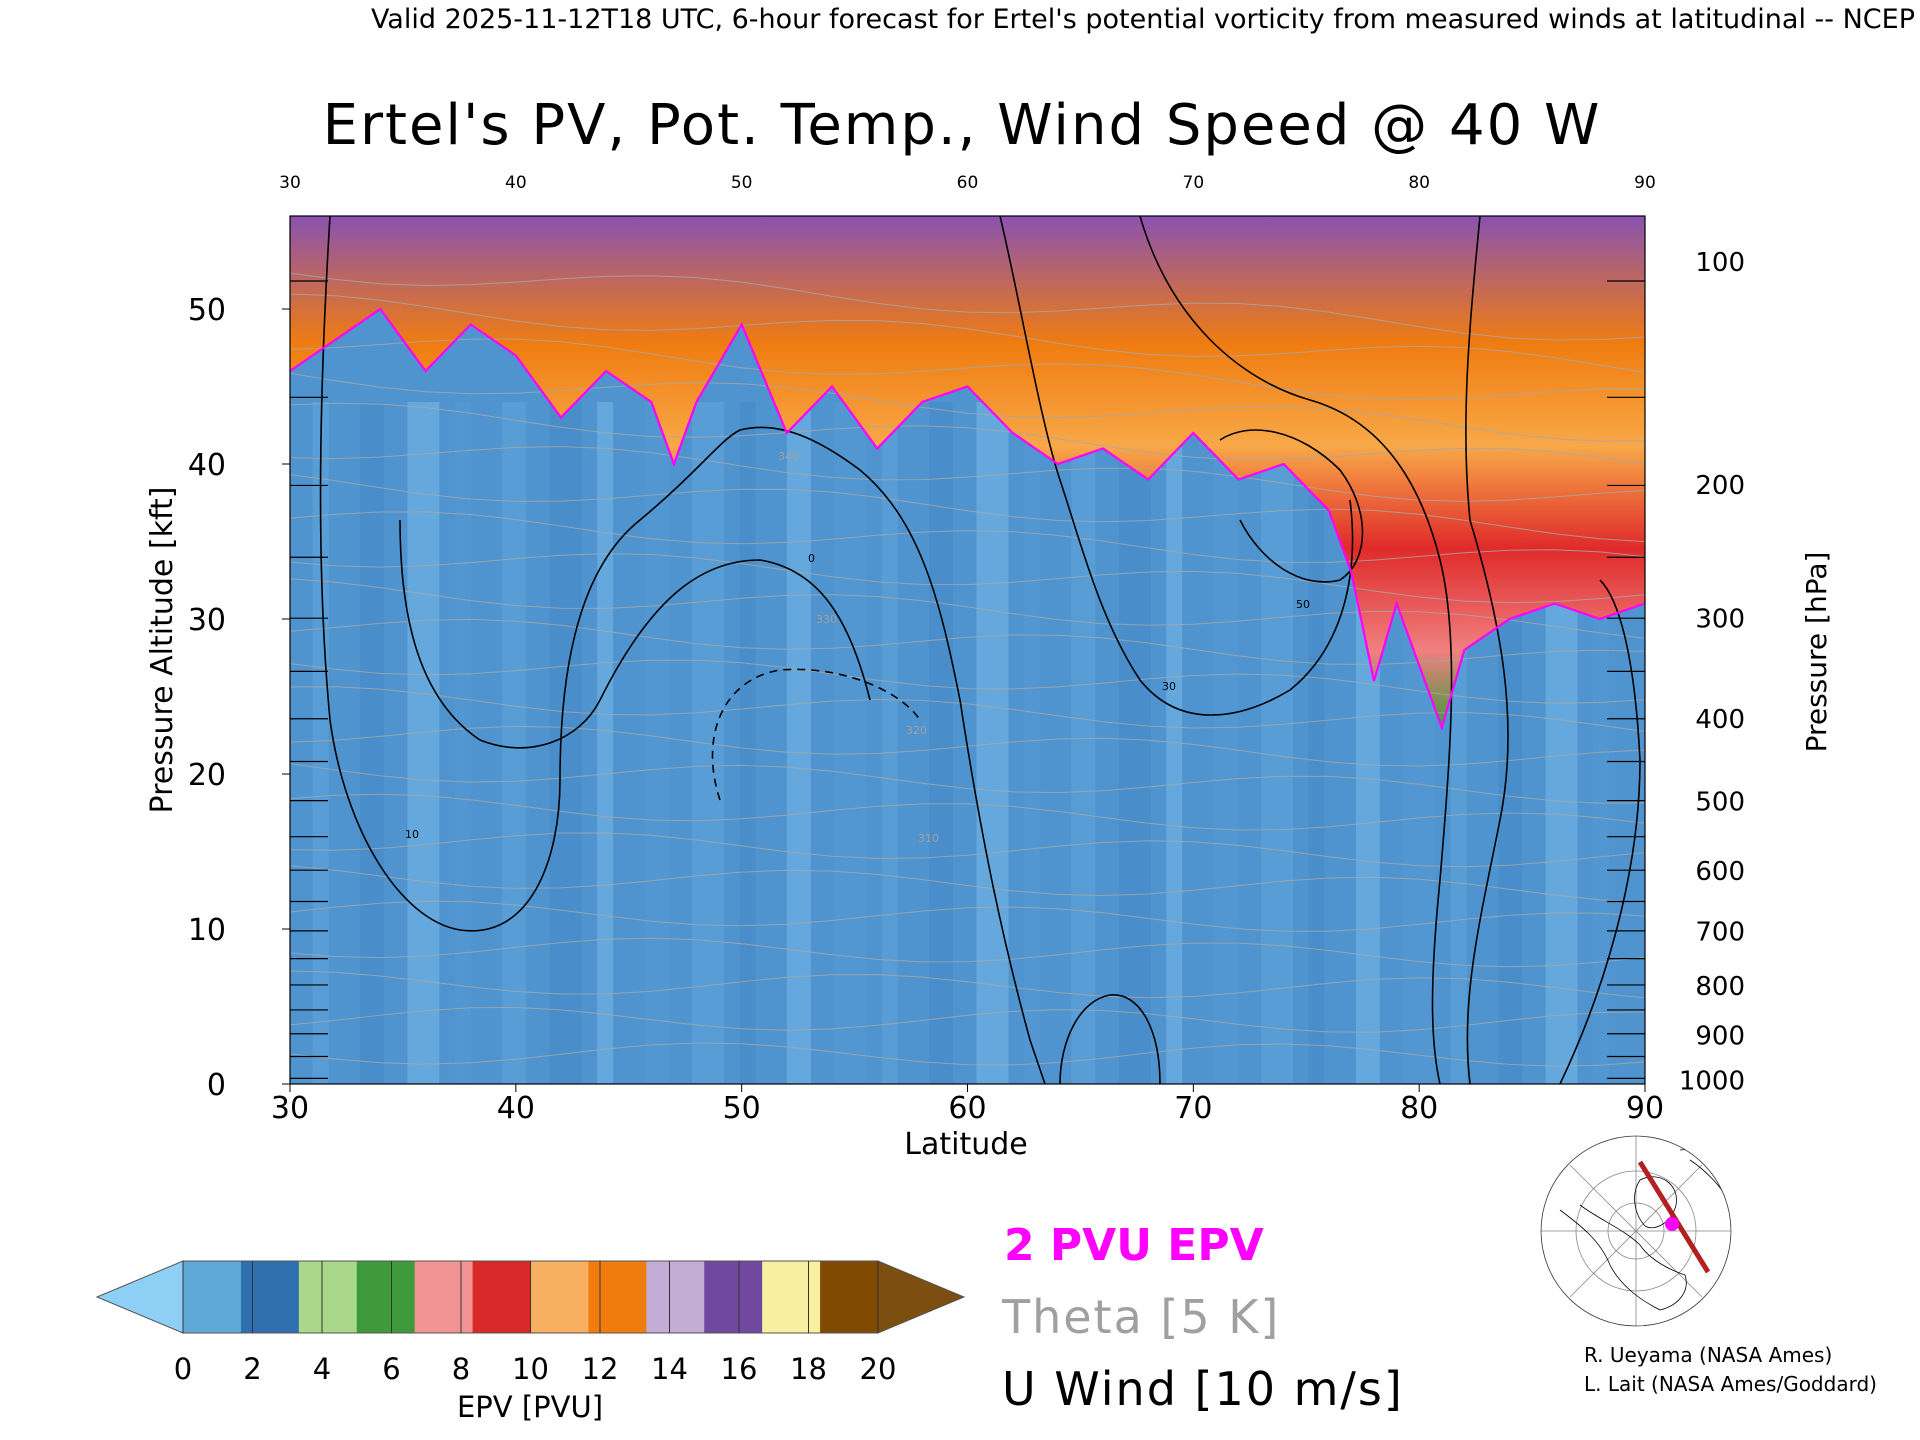 The width and height of the screenshot is (1920, 1440). I want to click on x-top-tick-label: 70, so click(1194, 183).